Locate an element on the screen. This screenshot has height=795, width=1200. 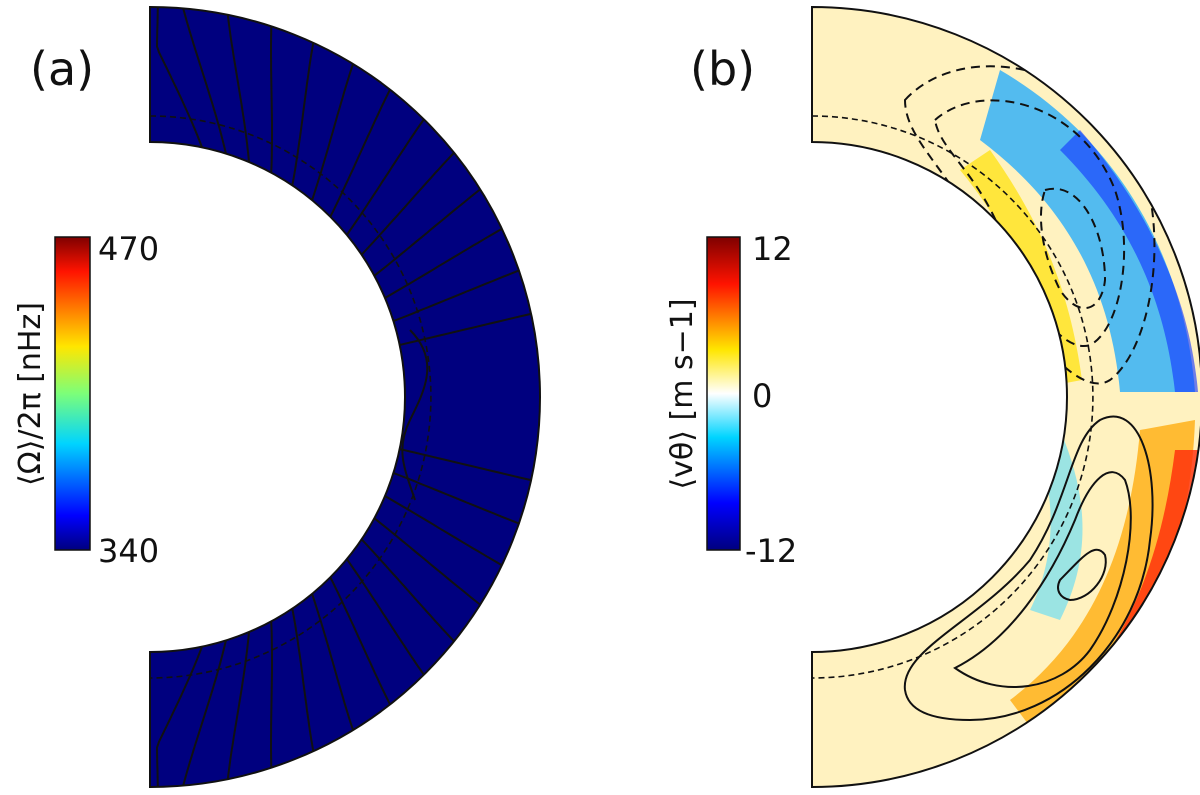
colorbar-a is located at coordinates (72, 393).